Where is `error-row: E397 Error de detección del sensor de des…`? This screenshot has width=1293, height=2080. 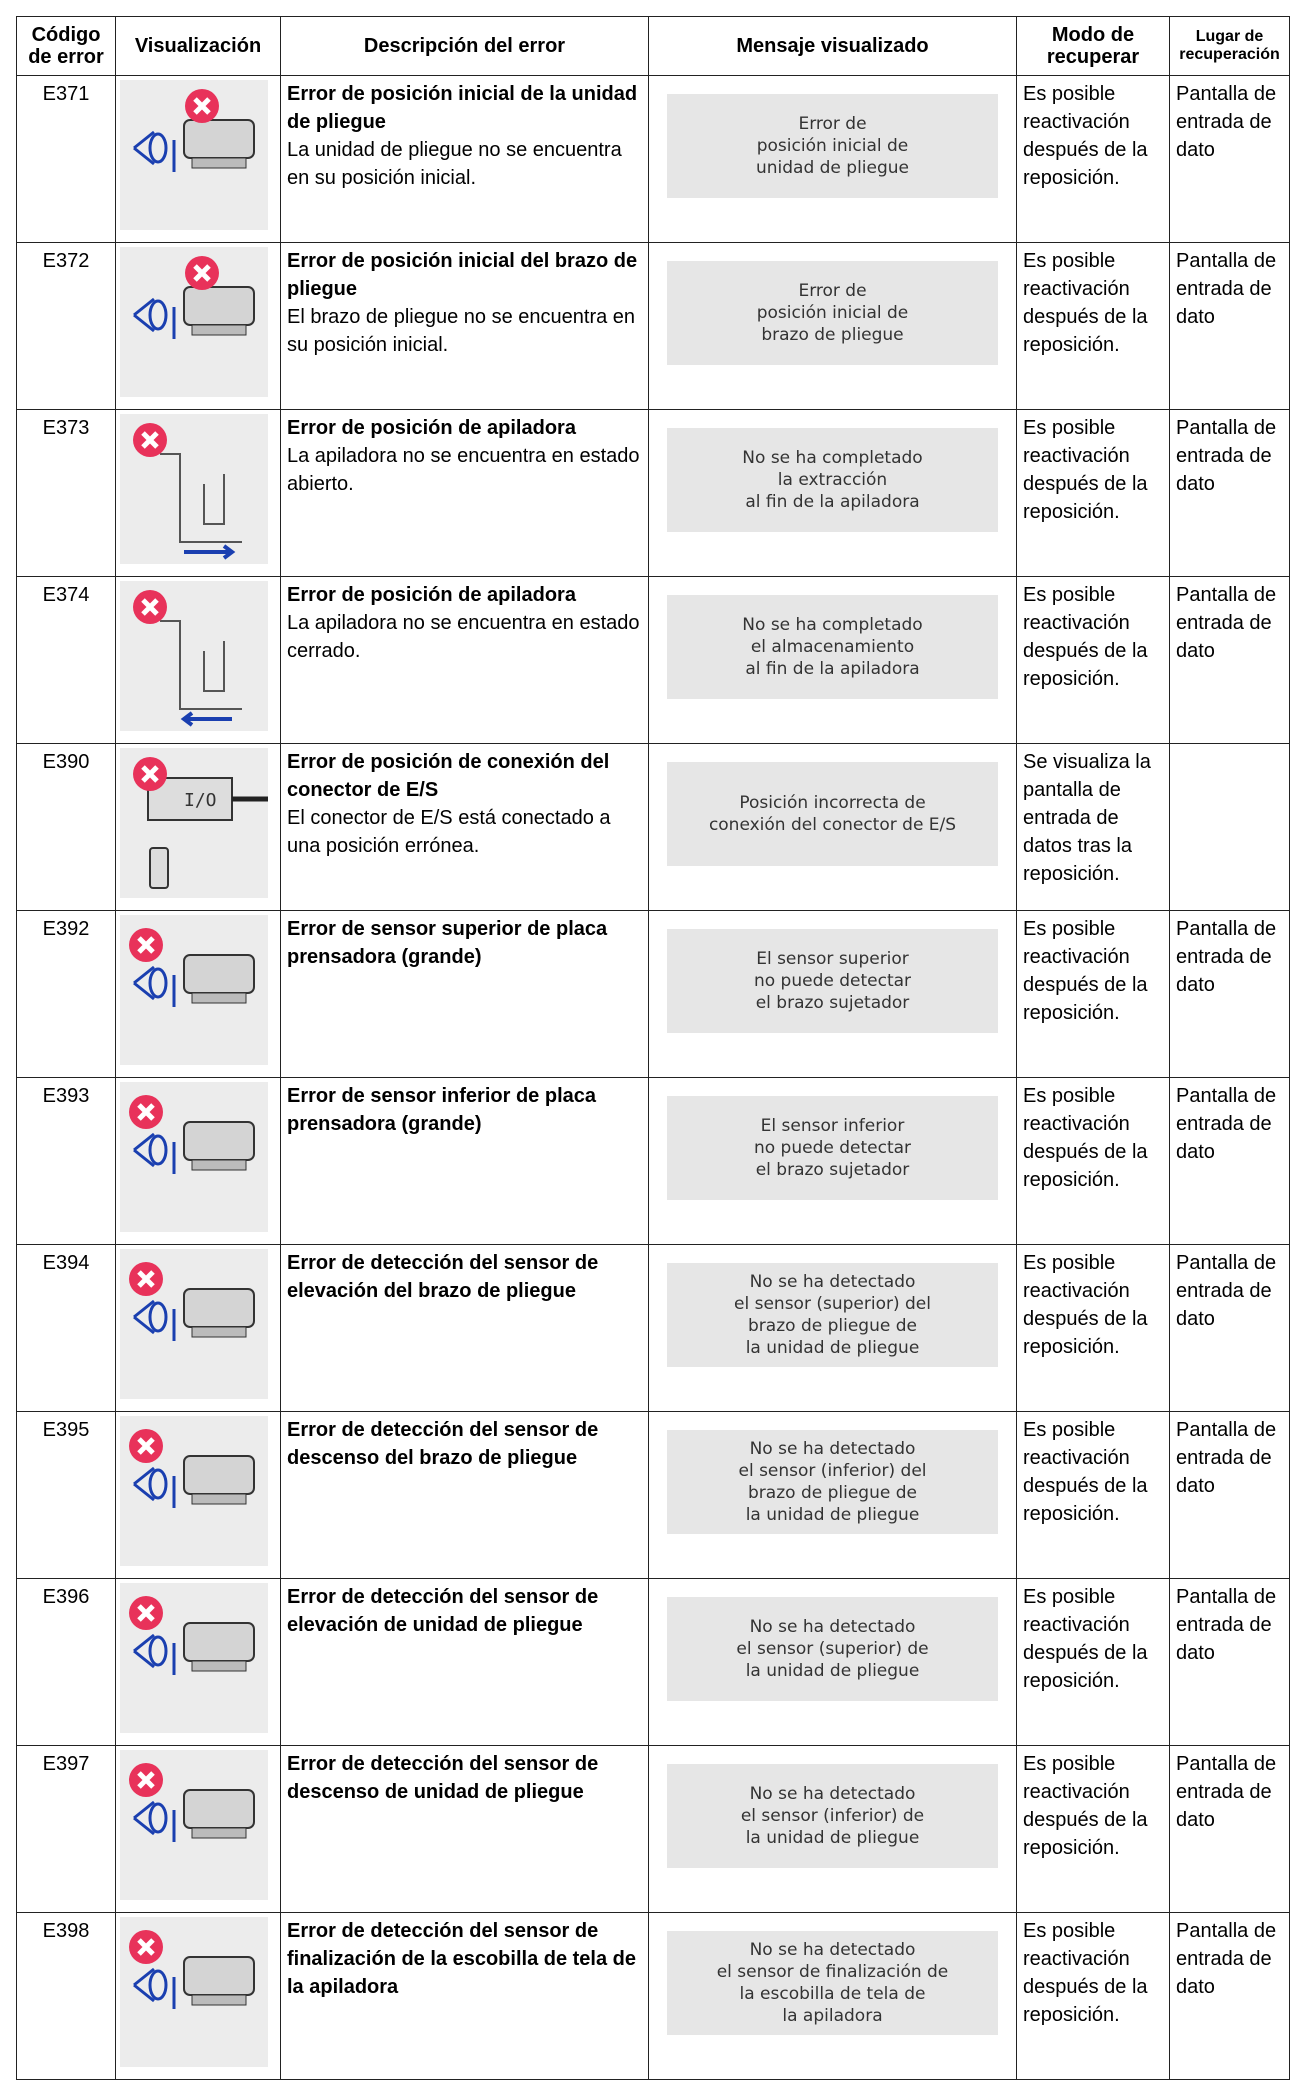
error-row: E397 Error de detección del sensor de des… is located at coordinates (653, 1829).